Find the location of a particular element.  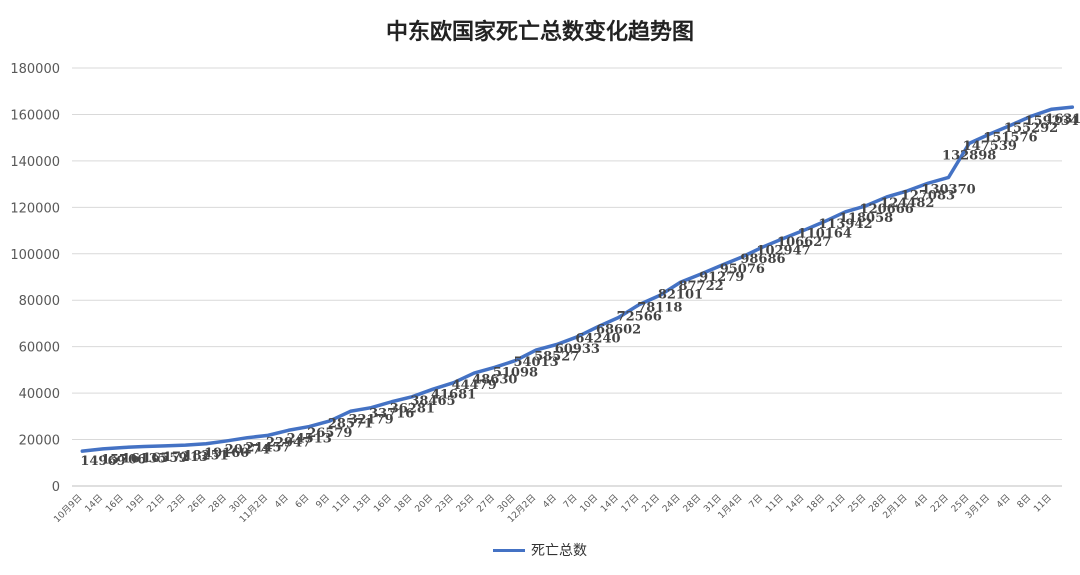

legend: 死亡总数 is located at coordinates (540, 550).